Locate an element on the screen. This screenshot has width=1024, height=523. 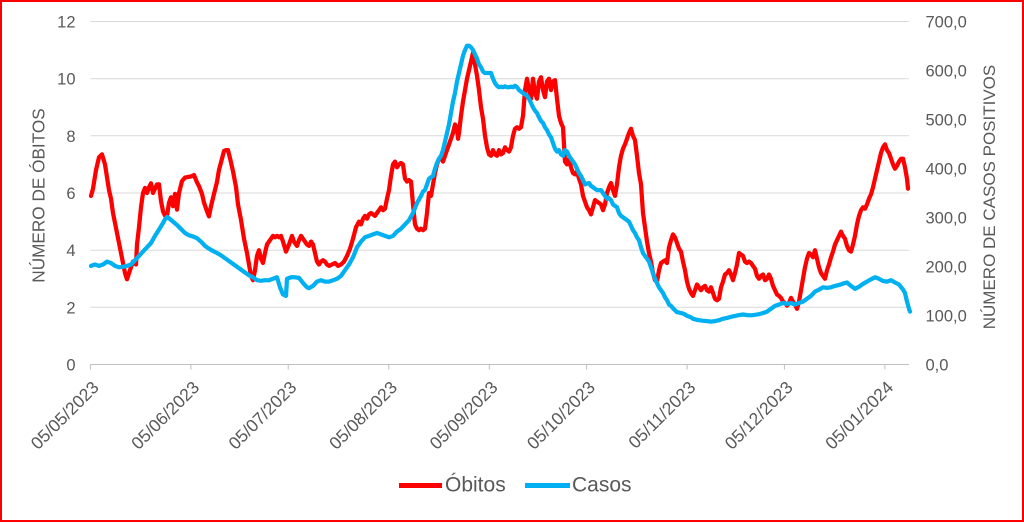
svg-text: NÚMERO DE ÓBITOS is located at coordinates (39, 195).